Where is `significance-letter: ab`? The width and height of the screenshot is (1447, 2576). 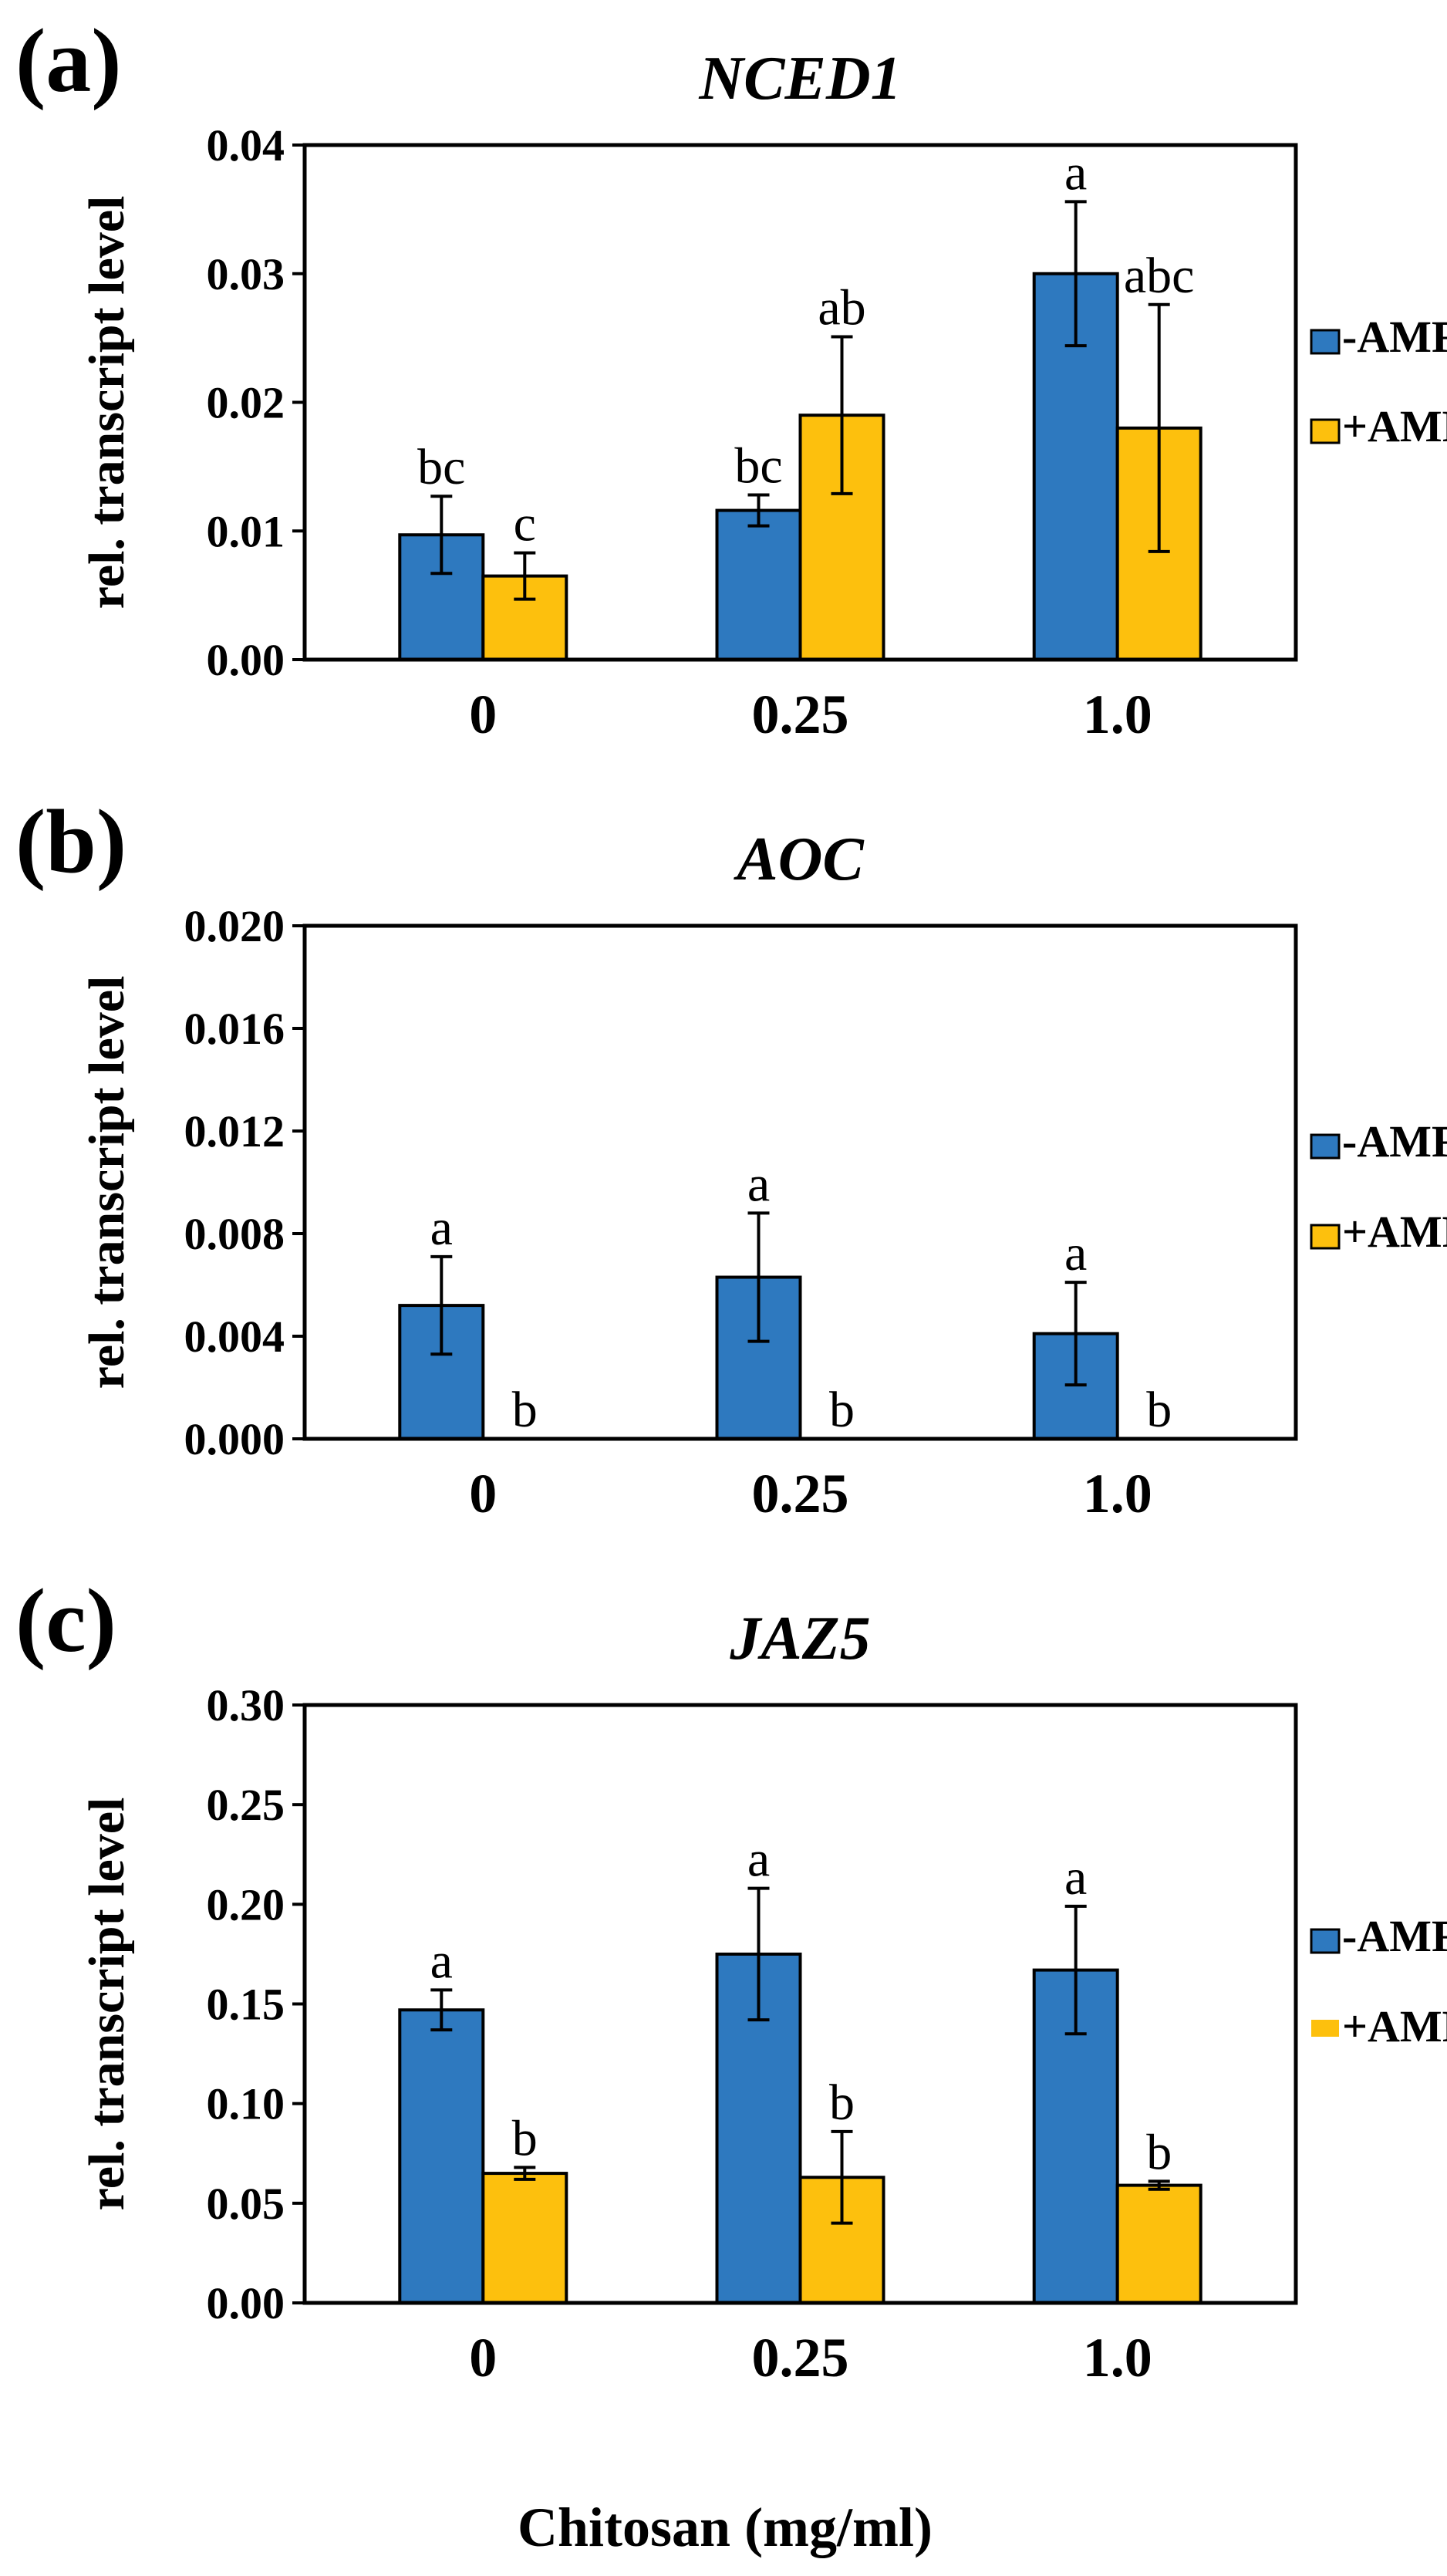
significance-letter: ab is located at coordinates (842, 307).